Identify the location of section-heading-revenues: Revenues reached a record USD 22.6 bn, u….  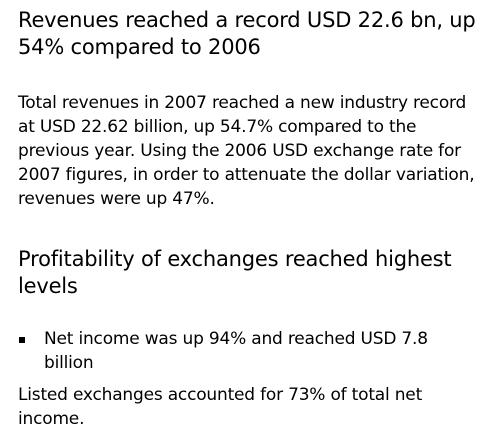
(247, 34).